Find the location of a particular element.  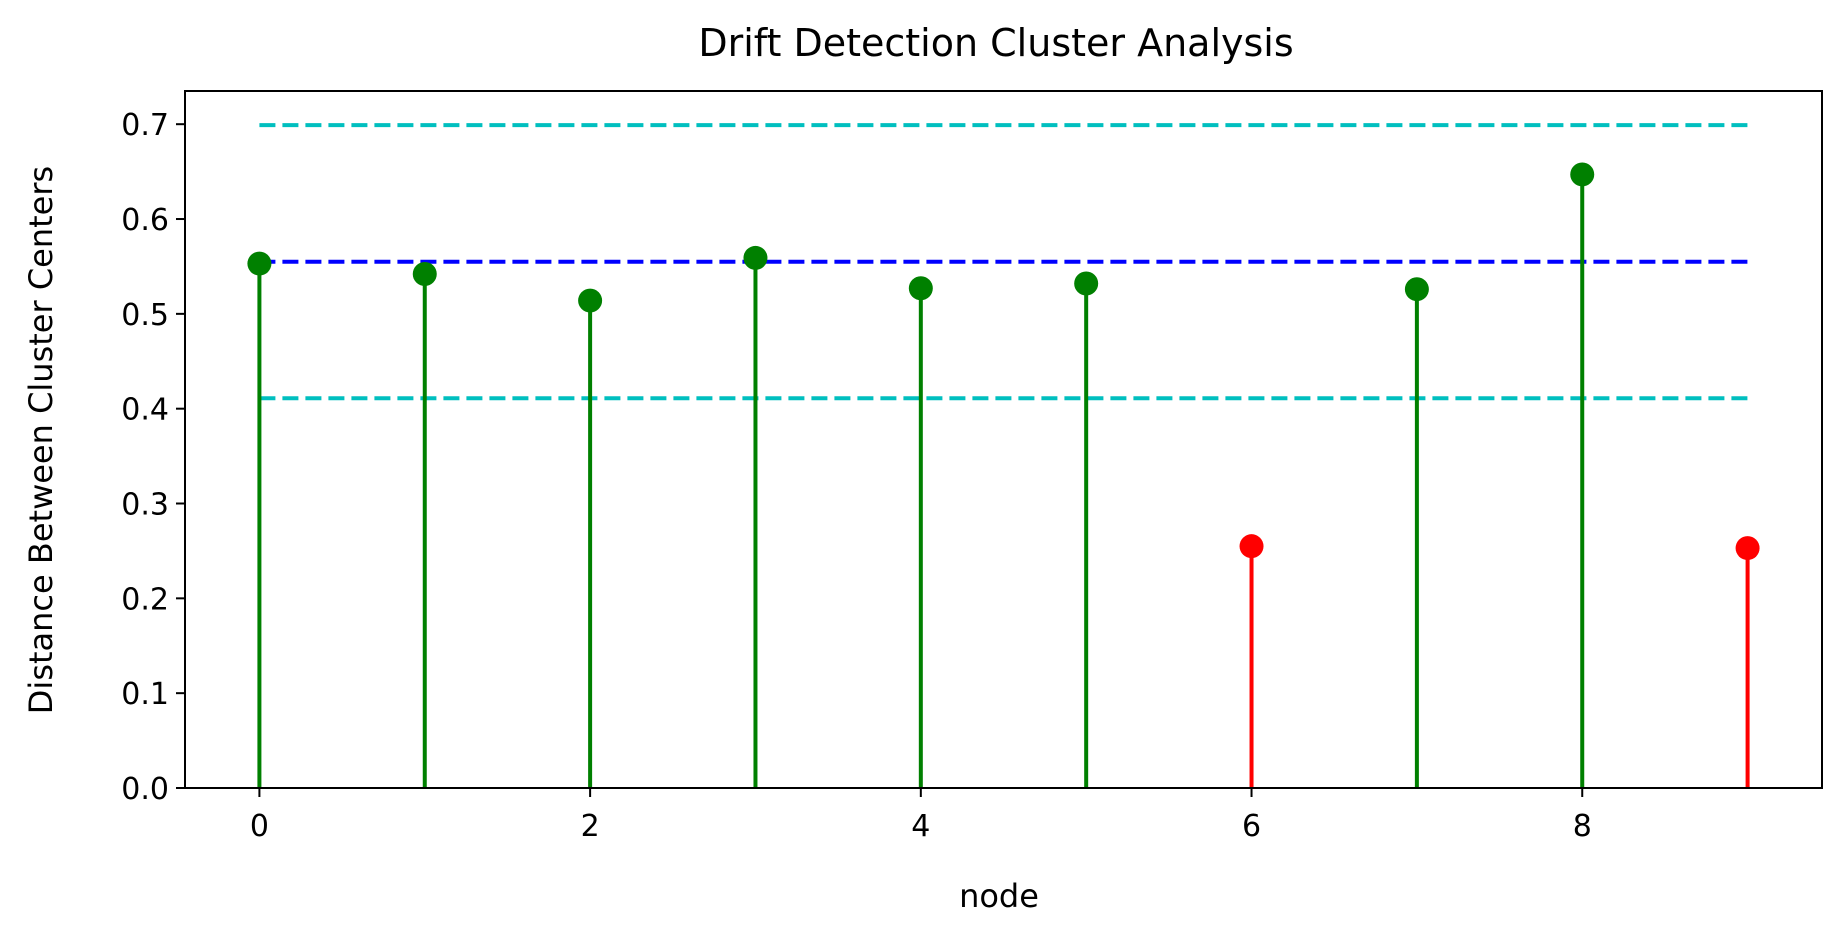

x-tick-label-4: 8 is located at coordinates (1582, 826).